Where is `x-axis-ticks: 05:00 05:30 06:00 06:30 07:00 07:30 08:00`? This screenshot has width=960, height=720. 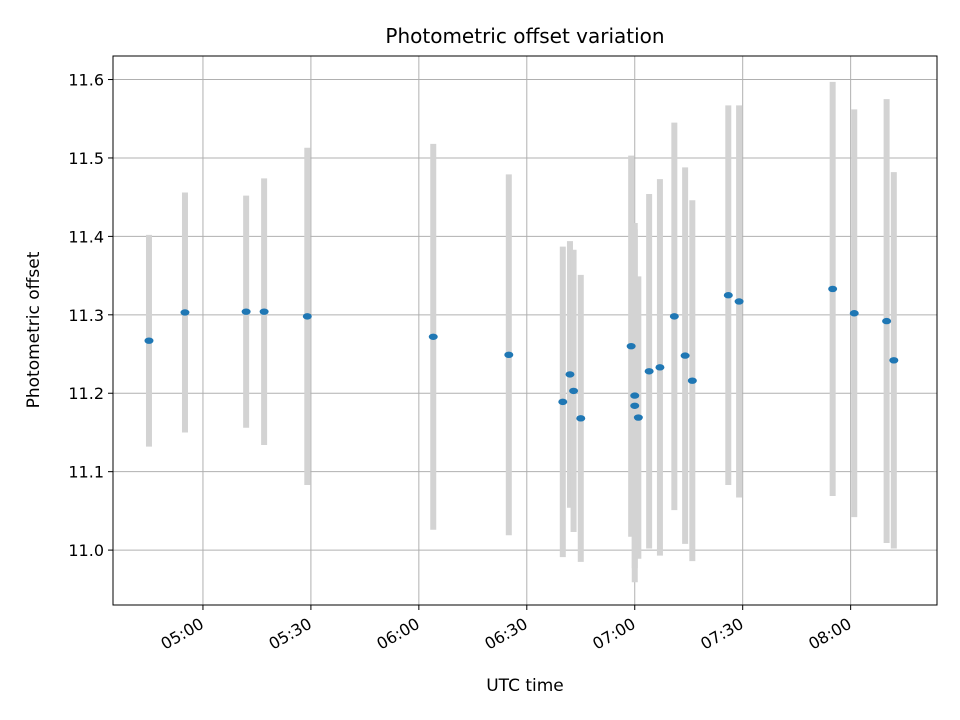 x-axis-ticks: 05:00 05:30 06:00 06:30 07:00 07:30 08:00 is located at coordinates (506, 629).